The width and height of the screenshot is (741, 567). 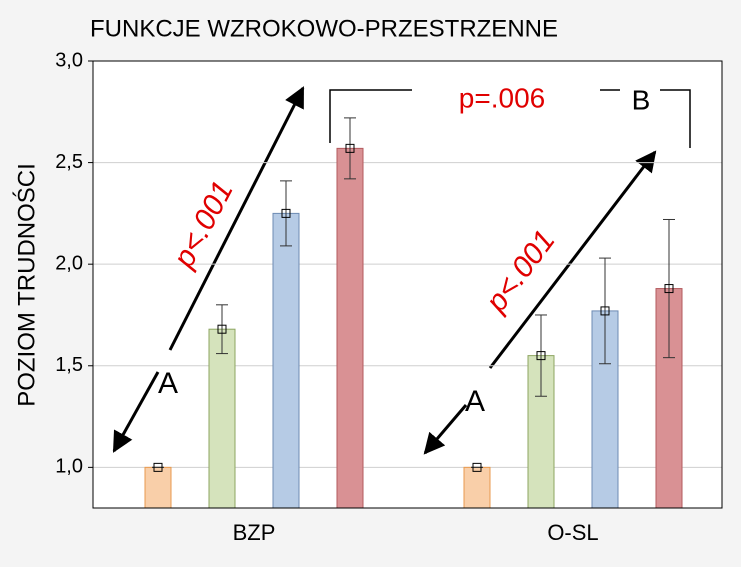 What do you see at coordinates (510, 118) in the screenshot?
I see `bracket` at bounding box center [510, 118].